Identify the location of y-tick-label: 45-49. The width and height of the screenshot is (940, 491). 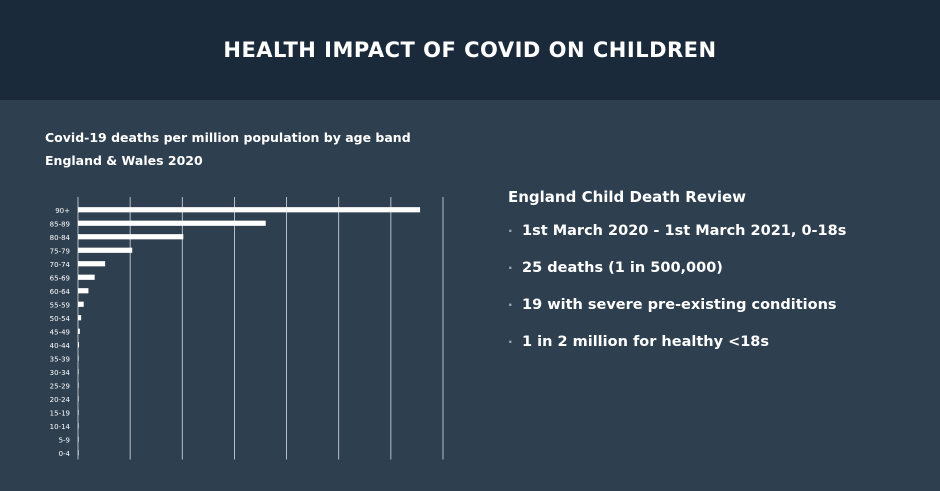
(60, 332).